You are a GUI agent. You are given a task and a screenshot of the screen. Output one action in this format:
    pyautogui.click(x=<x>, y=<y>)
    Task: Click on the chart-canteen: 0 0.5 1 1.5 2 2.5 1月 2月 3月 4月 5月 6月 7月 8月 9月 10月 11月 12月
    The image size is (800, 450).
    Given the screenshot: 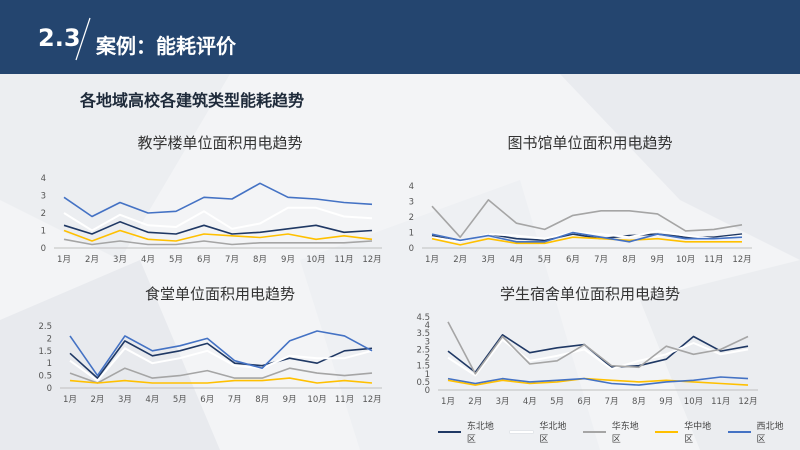 What is the action you would take?
    pyautogui.click(x=210, y=363)
    